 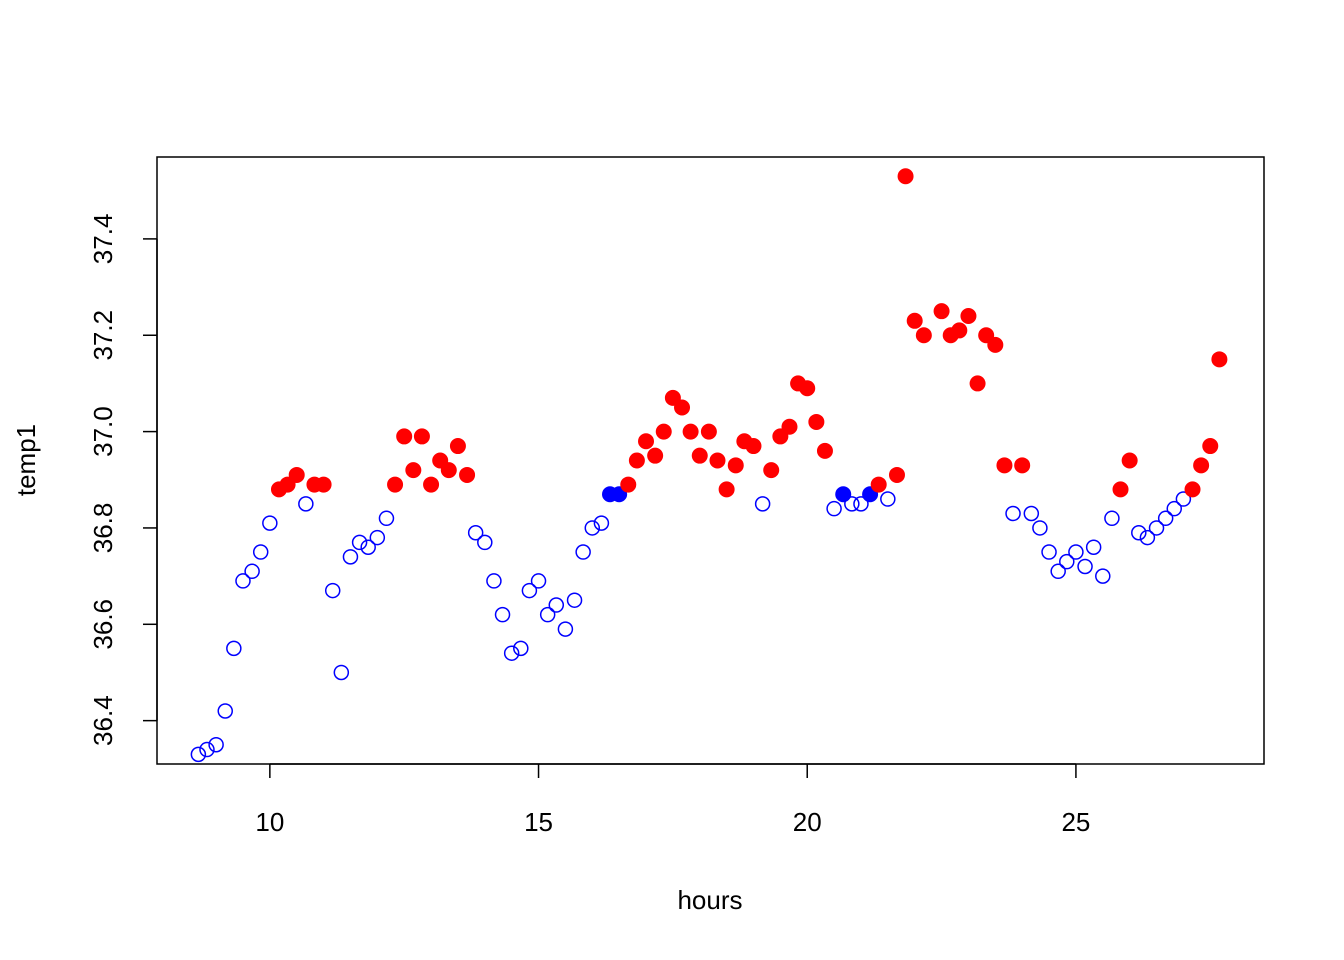 What do you see at coordinates (103, 335) in the screenshot?
I see `y-tick-label: 37.2` at bounding box center [103, 335].